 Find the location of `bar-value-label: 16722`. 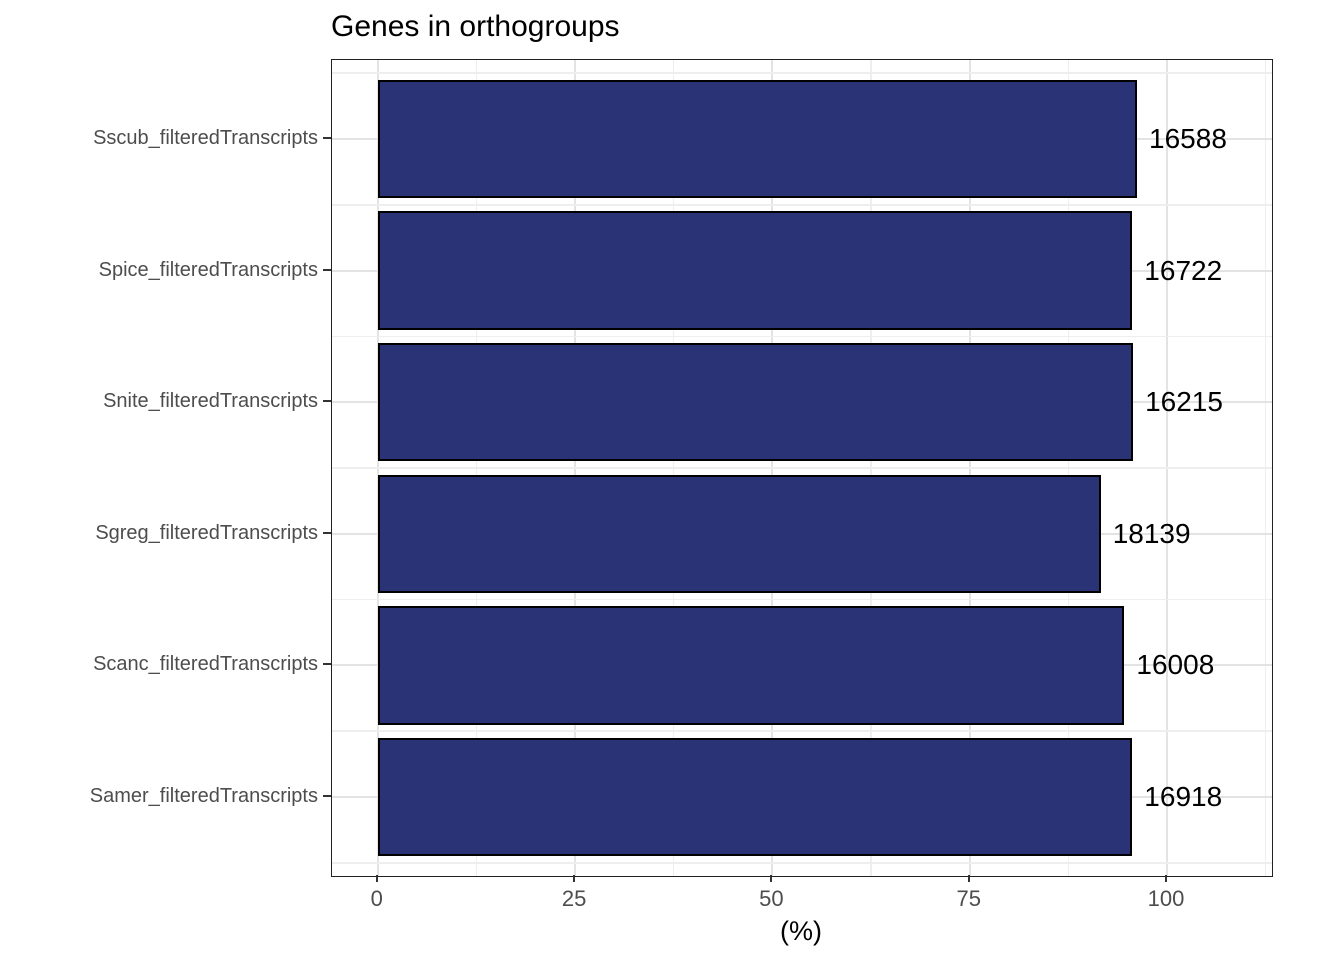

bar-value-label: 16722 is located at coordinates (1183, 270).